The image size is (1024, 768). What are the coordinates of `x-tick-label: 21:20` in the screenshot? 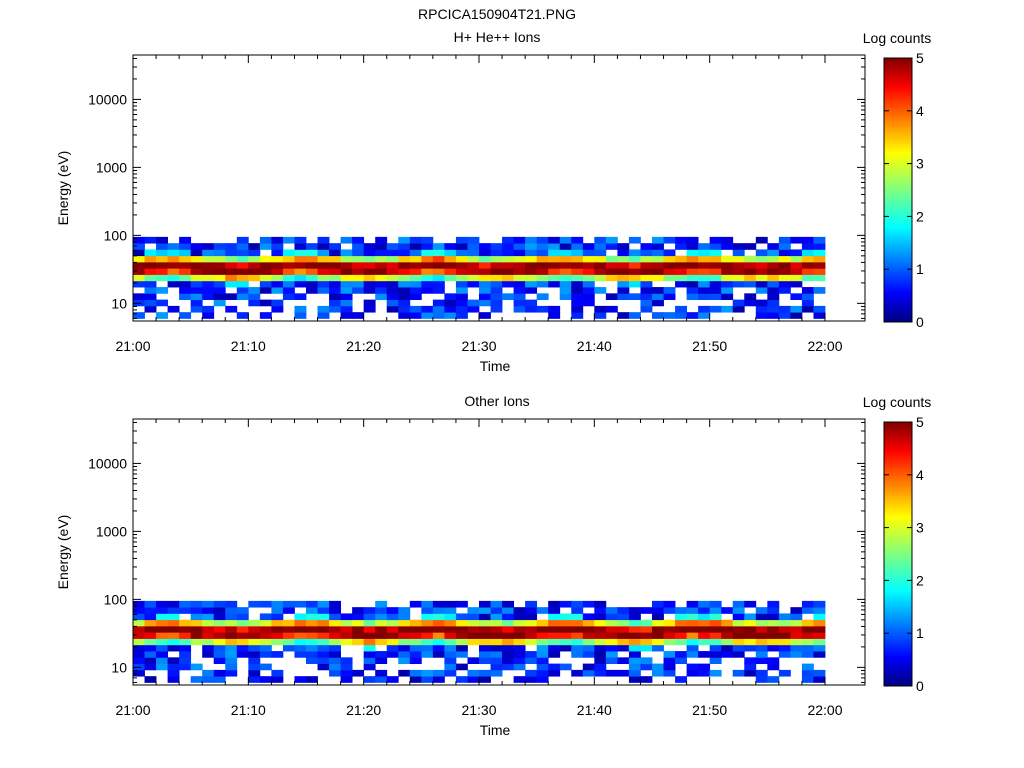 It's located at (363, 346).